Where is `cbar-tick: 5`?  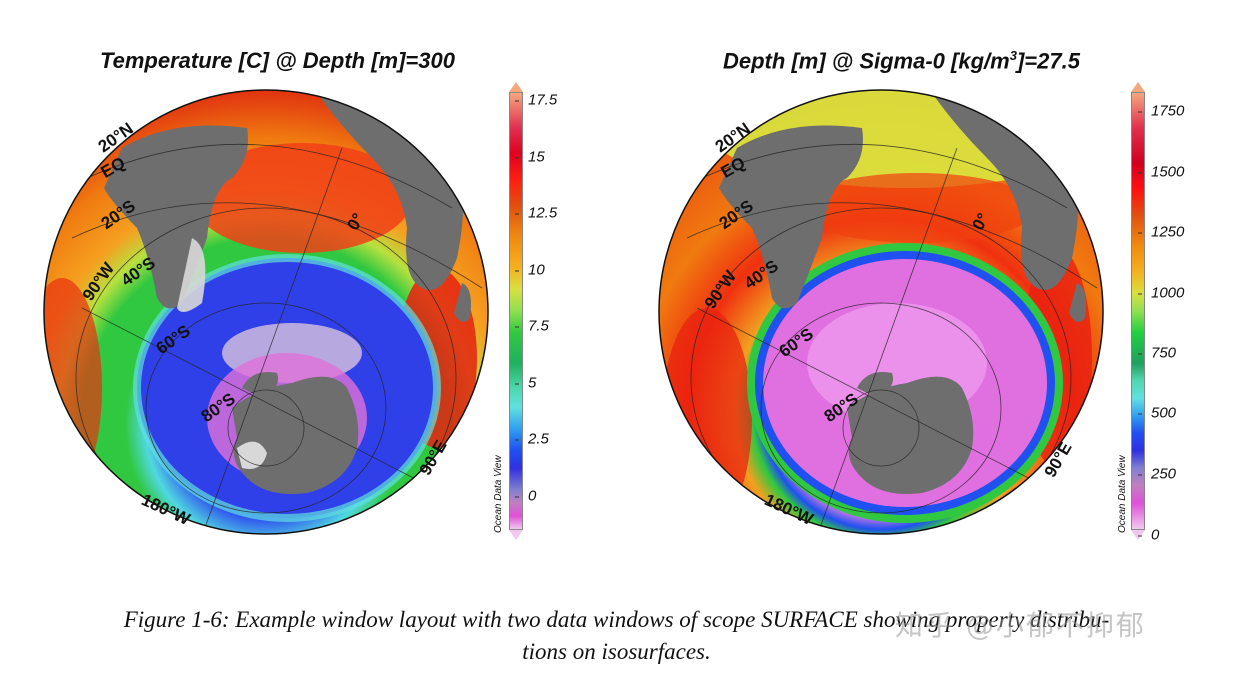
cbar-tick: 5 is located at coordinates (525, 383).